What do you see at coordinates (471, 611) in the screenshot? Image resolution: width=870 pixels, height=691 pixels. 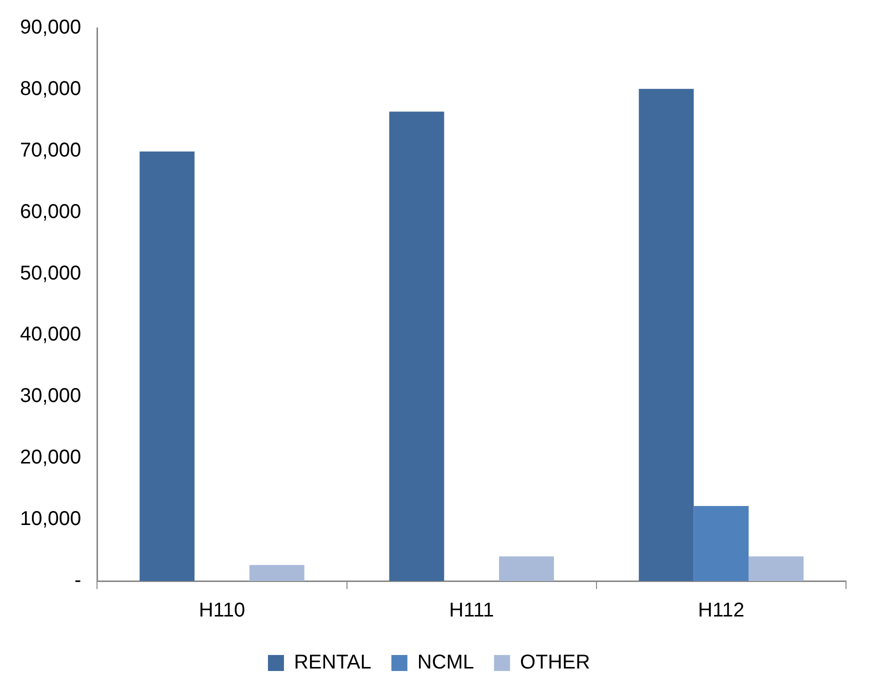 I see `x-tick-label: H111` at bounding box center [471, 611].